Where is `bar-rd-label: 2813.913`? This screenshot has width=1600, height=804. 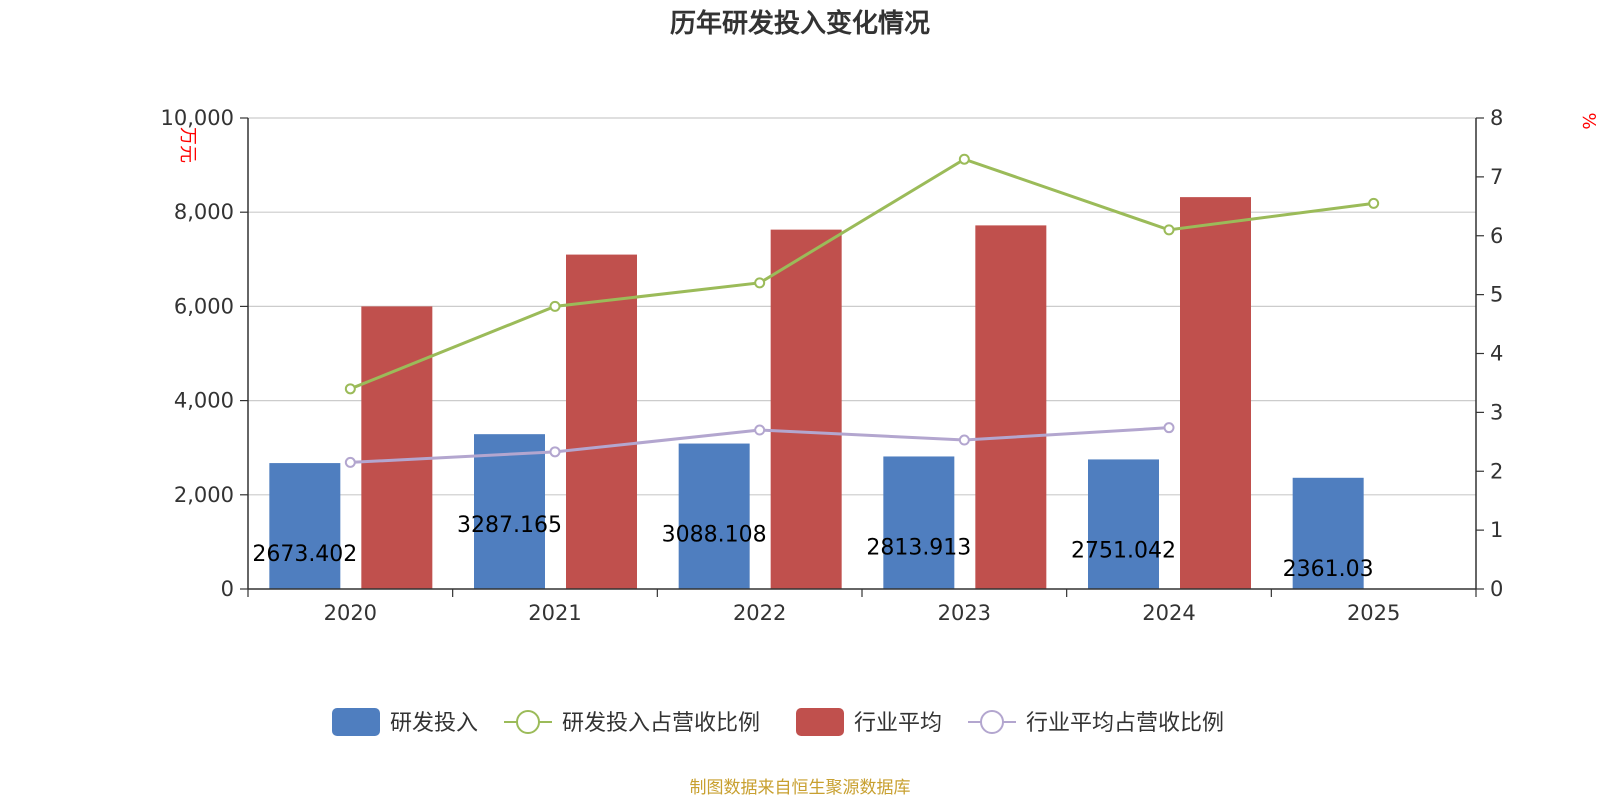 bar-rd-label: 2813.913 is located at coordinates (918, 547).